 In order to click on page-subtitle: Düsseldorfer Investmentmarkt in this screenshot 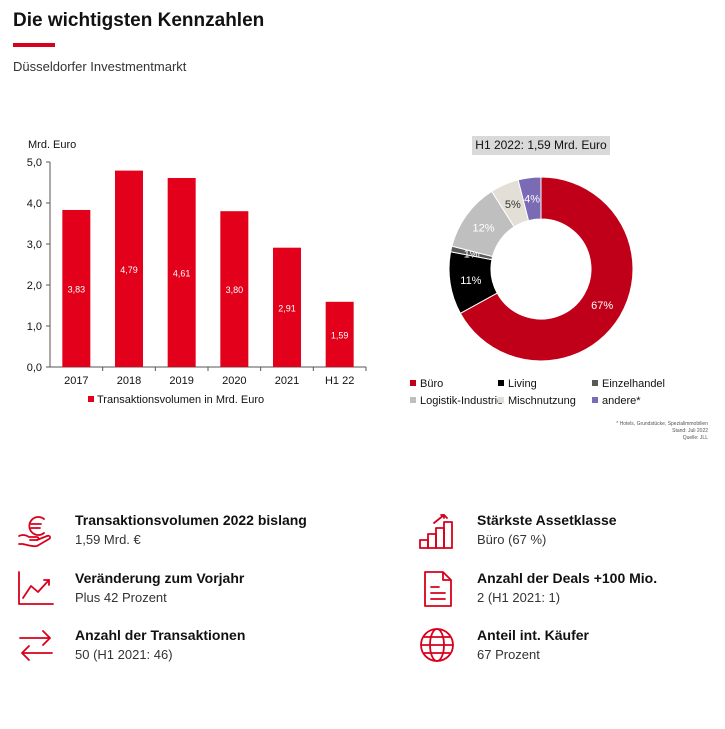, I will do `click(100, 66)`.